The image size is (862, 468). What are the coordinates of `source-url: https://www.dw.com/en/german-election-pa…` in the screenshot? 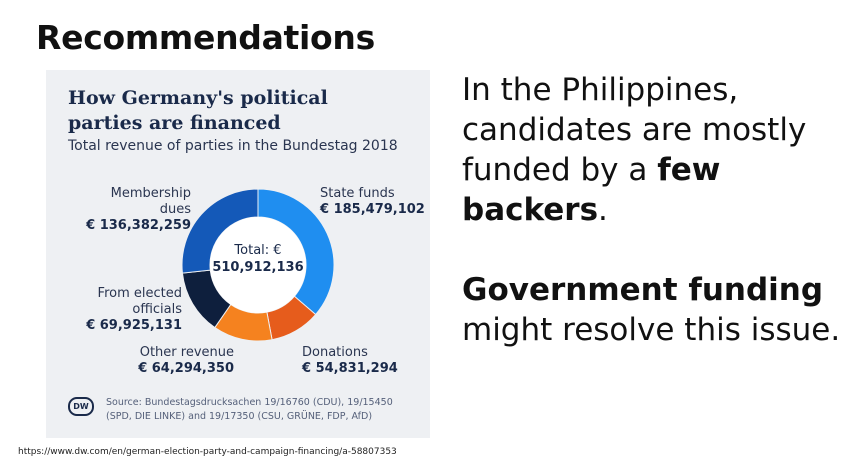 It's located at (207, 452).